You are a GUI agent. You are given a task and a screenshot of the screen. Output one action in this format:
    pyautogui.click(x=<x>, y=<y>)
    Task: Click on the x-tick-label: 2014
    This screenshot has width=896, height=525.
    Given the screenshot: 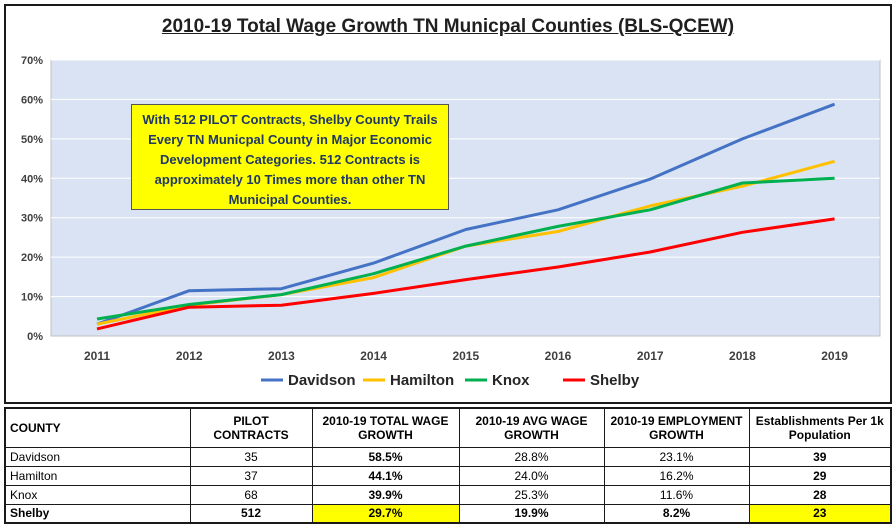 What is the action you would take?
    pyautogui.click(x=373, y=356)
    